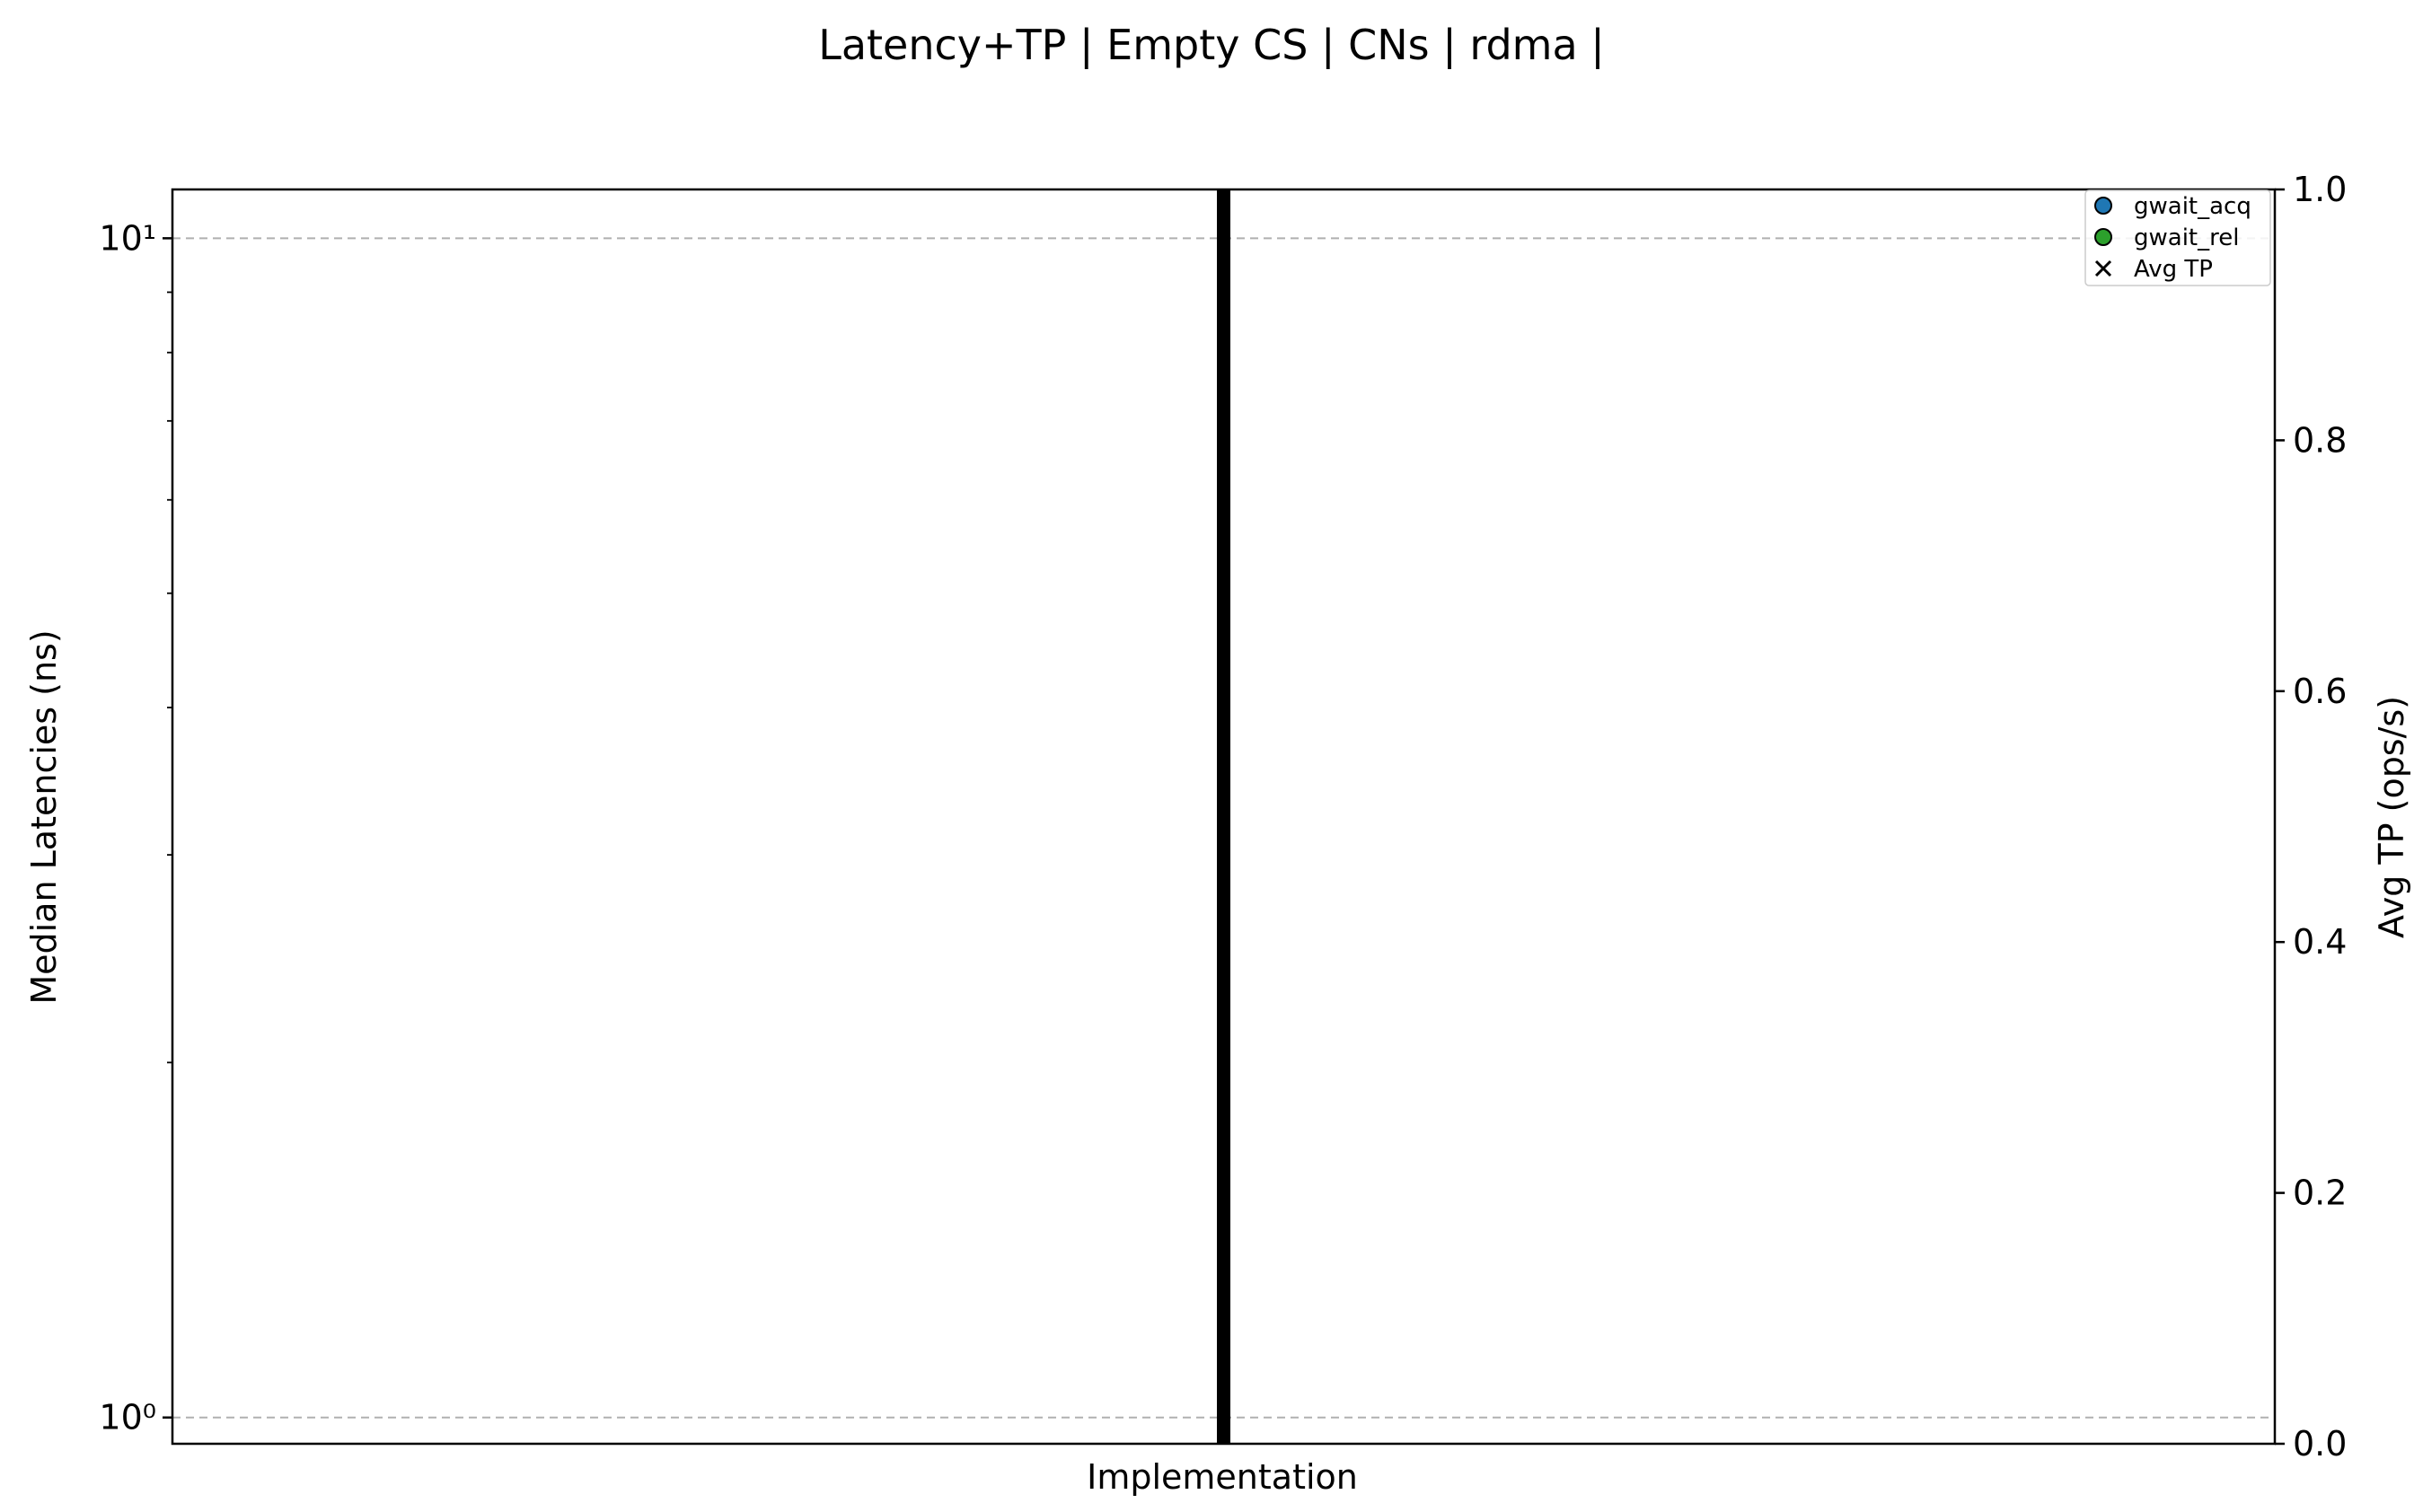 This screenshot has width=2423, height=1512. What do you see at coordinates (128, 238) in the screenshot?
I see `y-tick-label: 10¹` at bounding box center [128, 238].